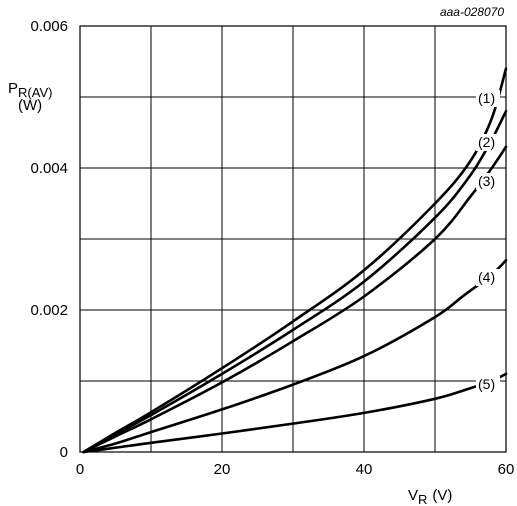 The image size is (517, 506). What do you see at coordinates (413, 495) in the screenshot?
I see `x-axis-label-main: V` at bounding box center [413, 495].